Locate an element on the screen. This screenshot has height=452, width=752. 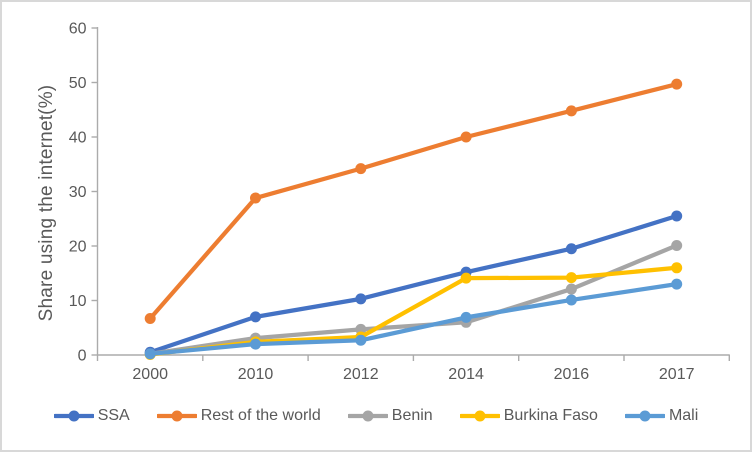
legend-marker-mali is located at coordinates (644, 416).